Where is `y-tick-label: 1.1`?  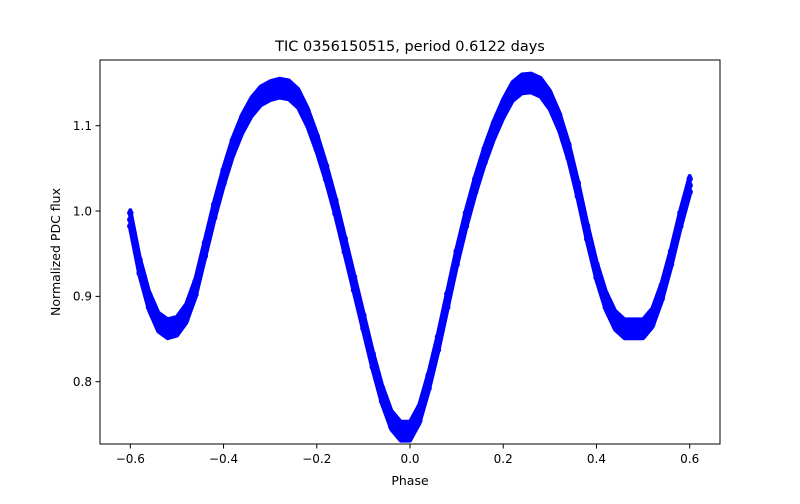
y-tick-label: 1.1 is located at coordinates (82, 126).